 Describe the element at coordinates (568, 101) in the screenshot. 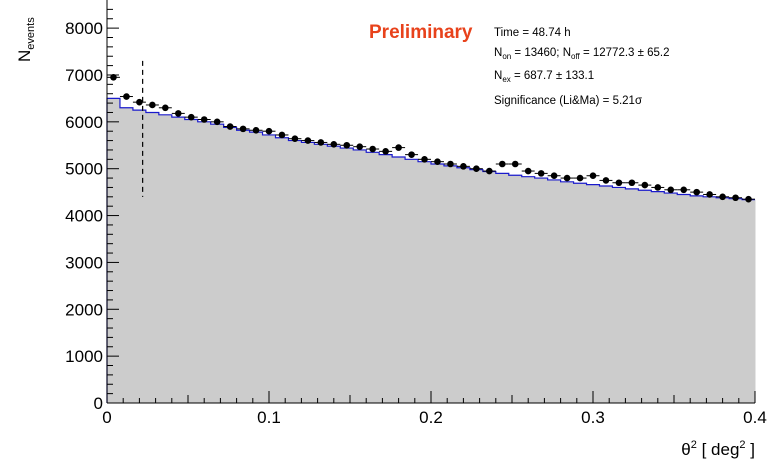

I see `significance-annotation: Significance (Li&Ma) = 5.21σ` at that location.